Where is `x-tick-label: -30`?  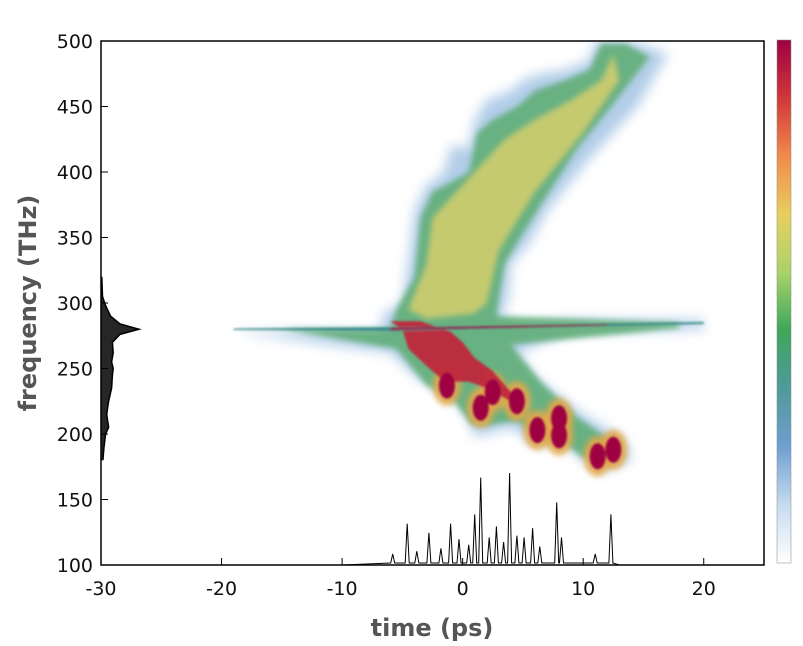 x-tick-label: -30 is located at coordinates (100, 589).